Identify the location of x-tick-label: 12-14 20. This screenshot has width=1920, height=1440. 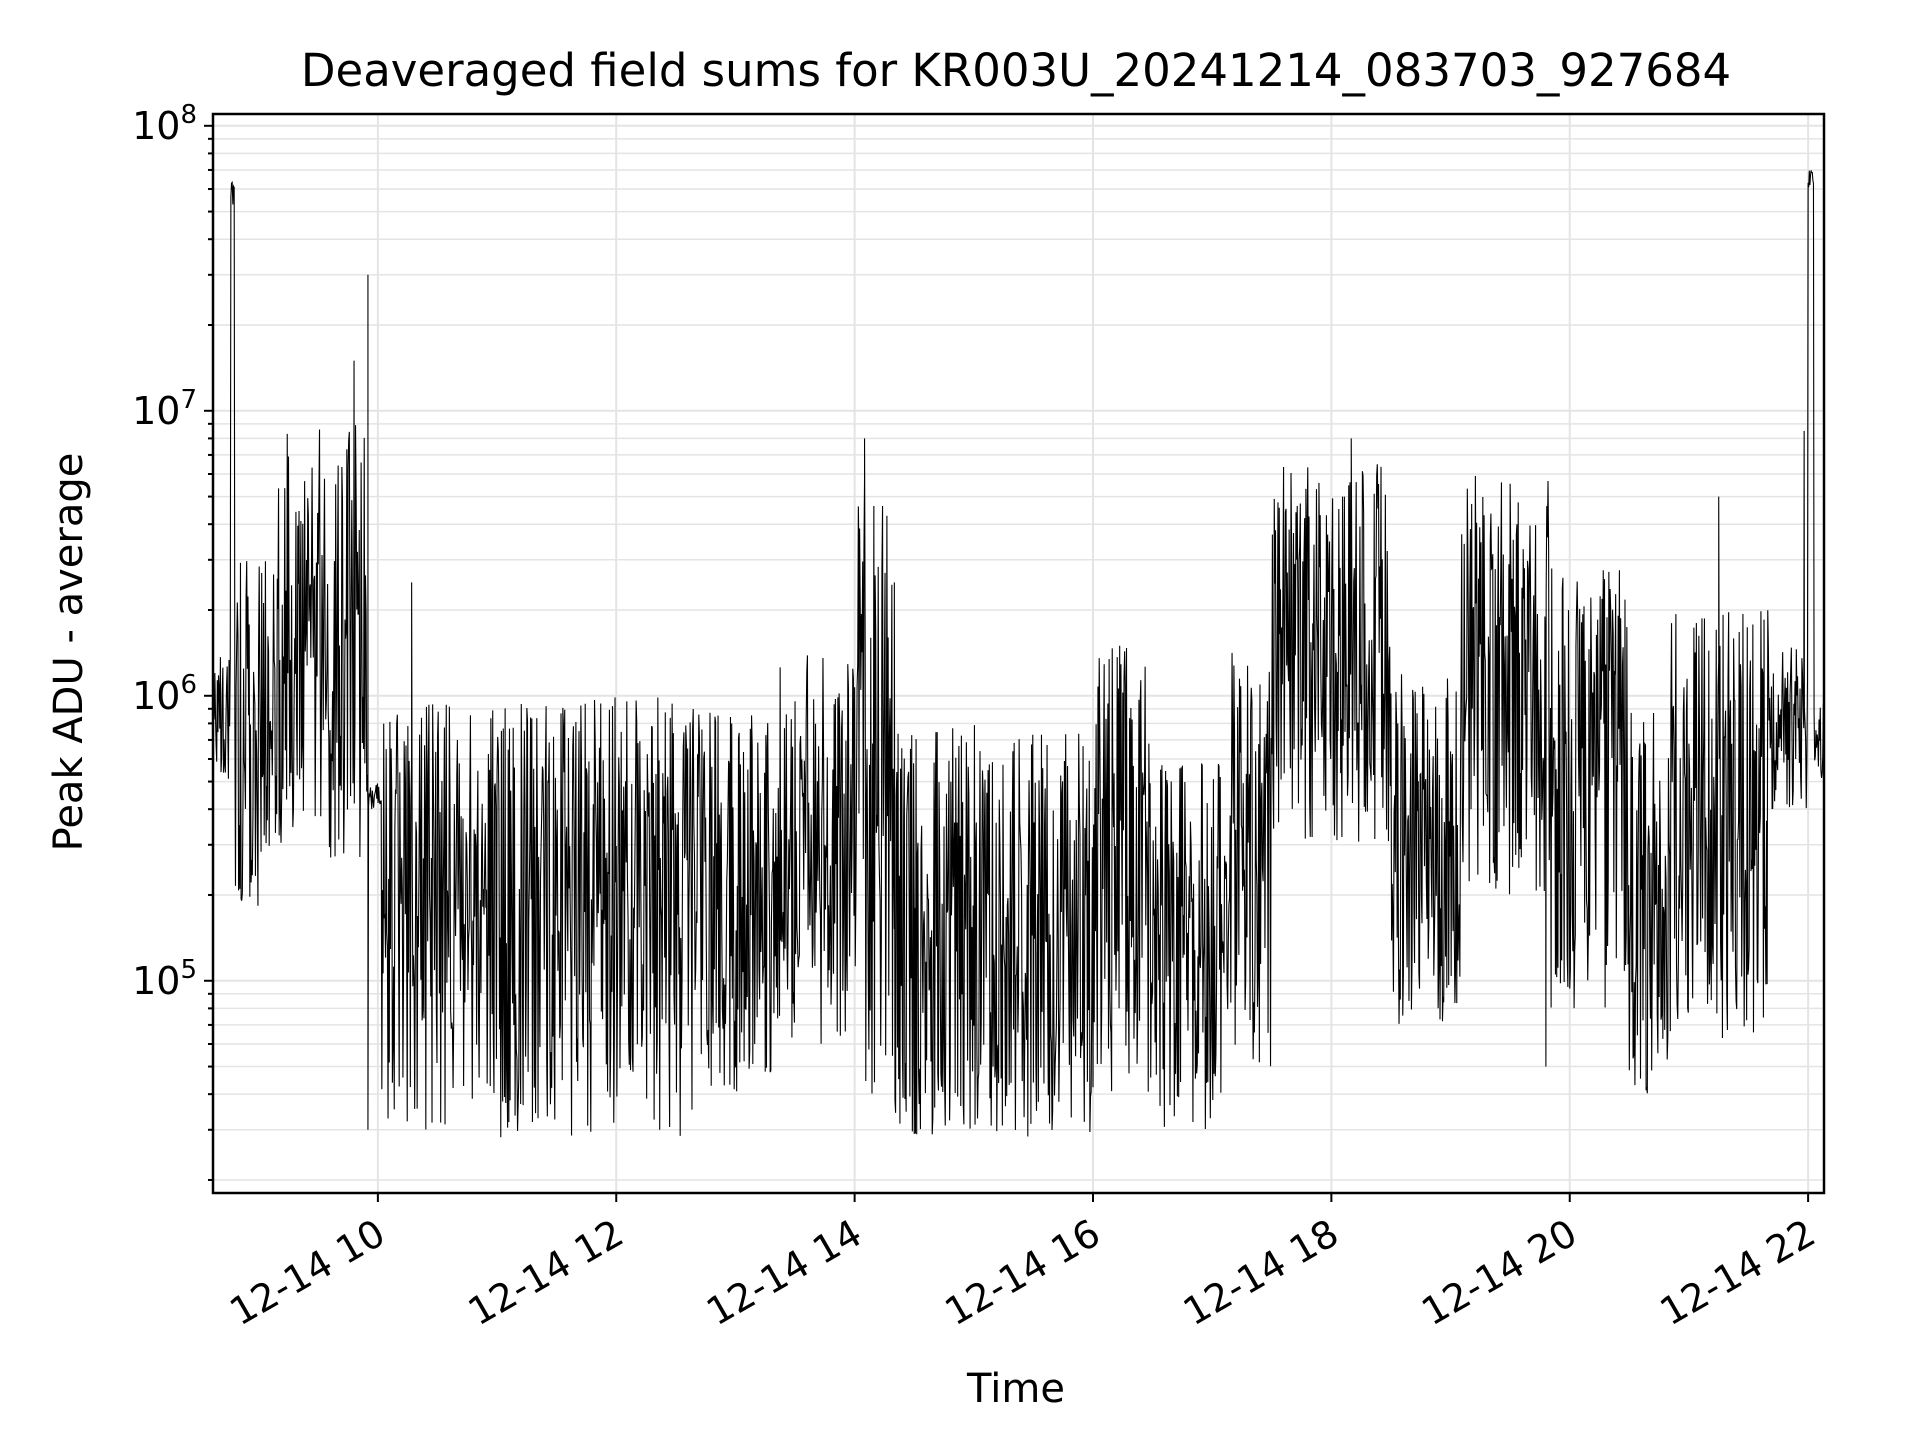
(1499, 1273).